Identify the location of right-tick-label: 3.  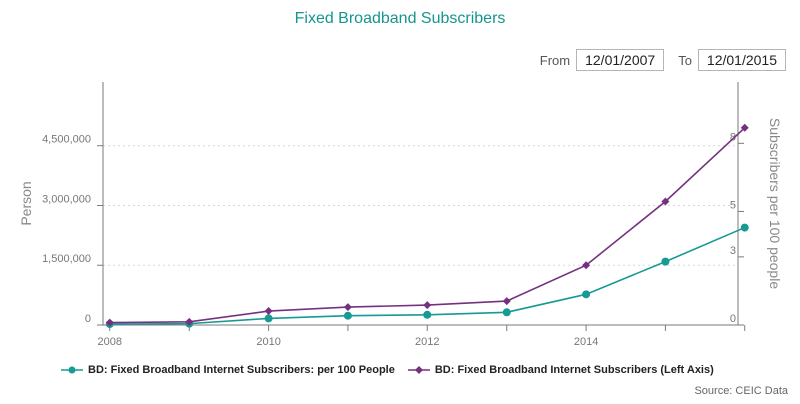
(733, 251).